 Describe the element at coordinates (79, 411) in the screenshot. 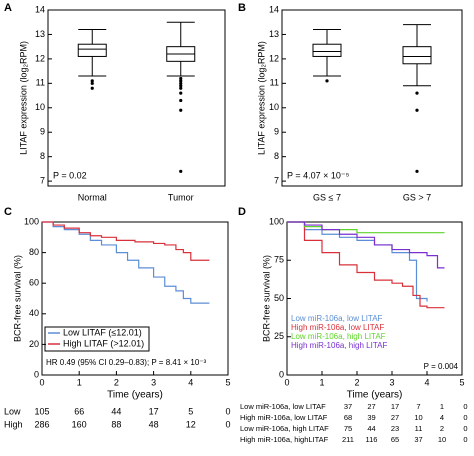

I see `risk-count: 66` at that location.